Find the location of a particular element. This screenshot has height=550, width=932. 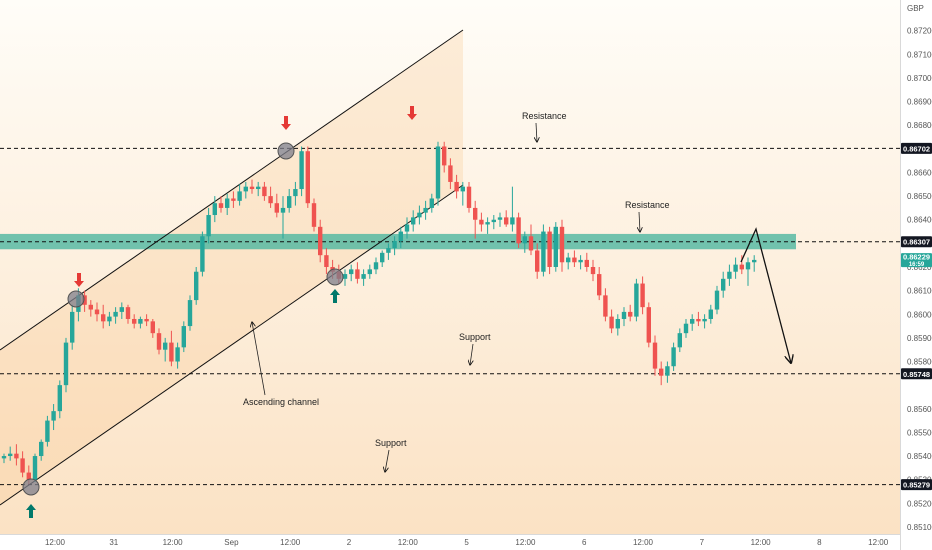

up-arrow-icon is located at coordinates (335, 296).